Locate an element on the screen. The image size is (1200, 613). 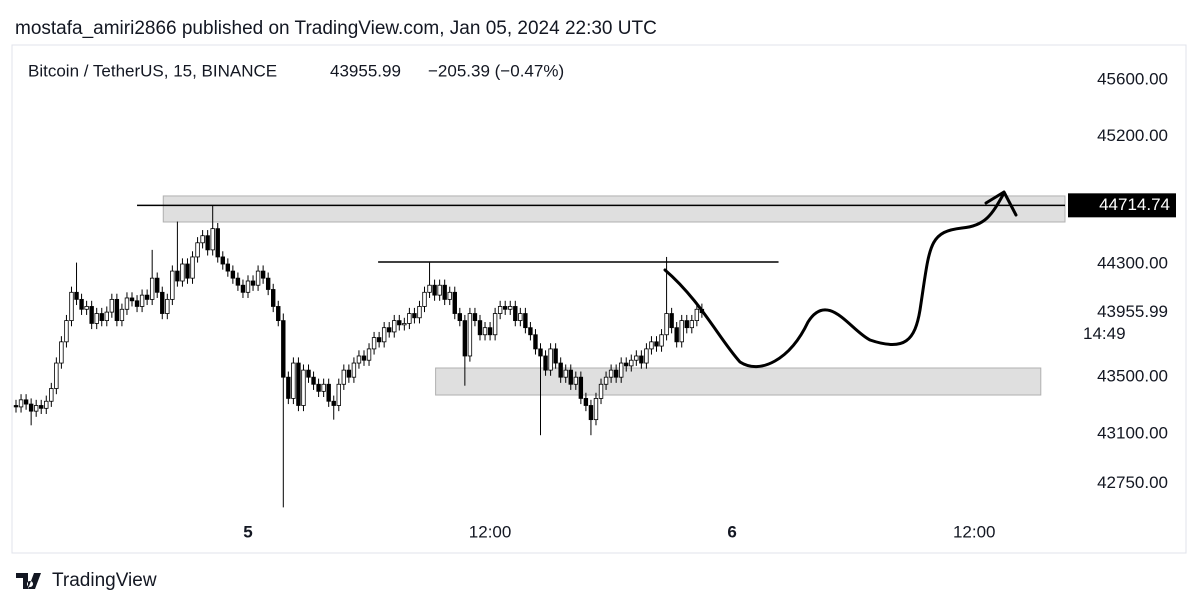
tradingview-logo is located at coordinates (28, 581).